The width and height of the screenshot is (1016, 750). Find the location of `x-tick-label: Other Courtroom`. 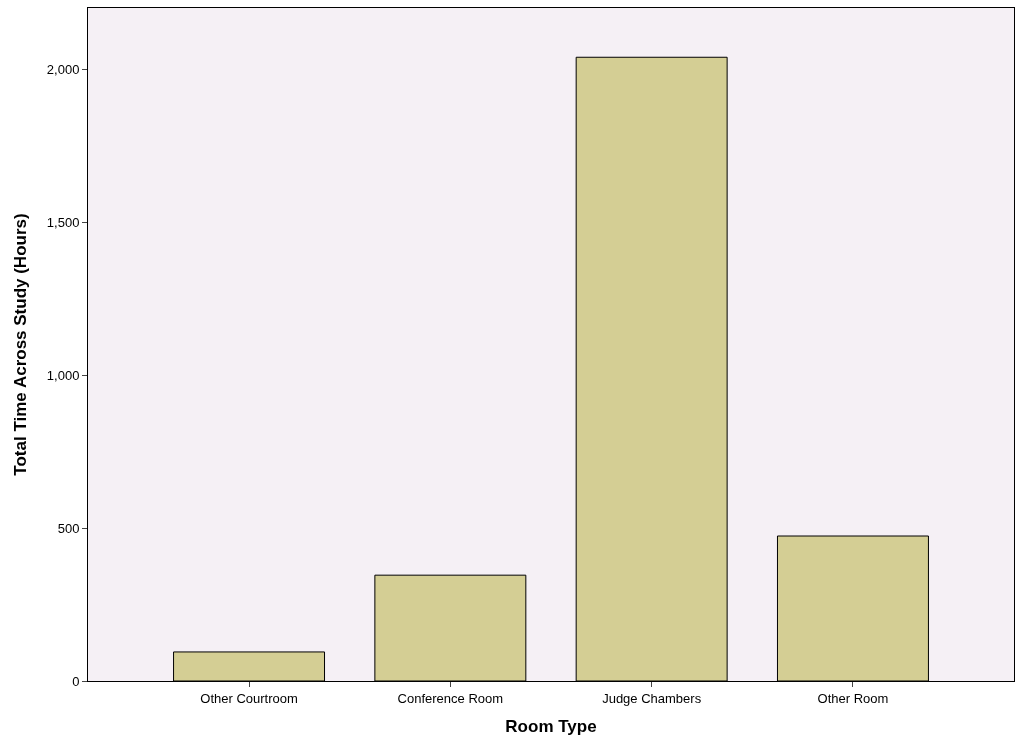

x-tick-label: Other Courtroom is located at coordinates (249, 698).